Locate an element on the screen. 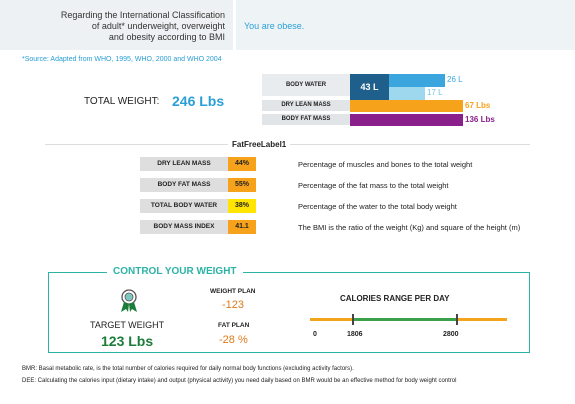 This screenshot has width=575, height=404. classification-line2: of adult* underweight, overweight is located at coordinates (158, 26).